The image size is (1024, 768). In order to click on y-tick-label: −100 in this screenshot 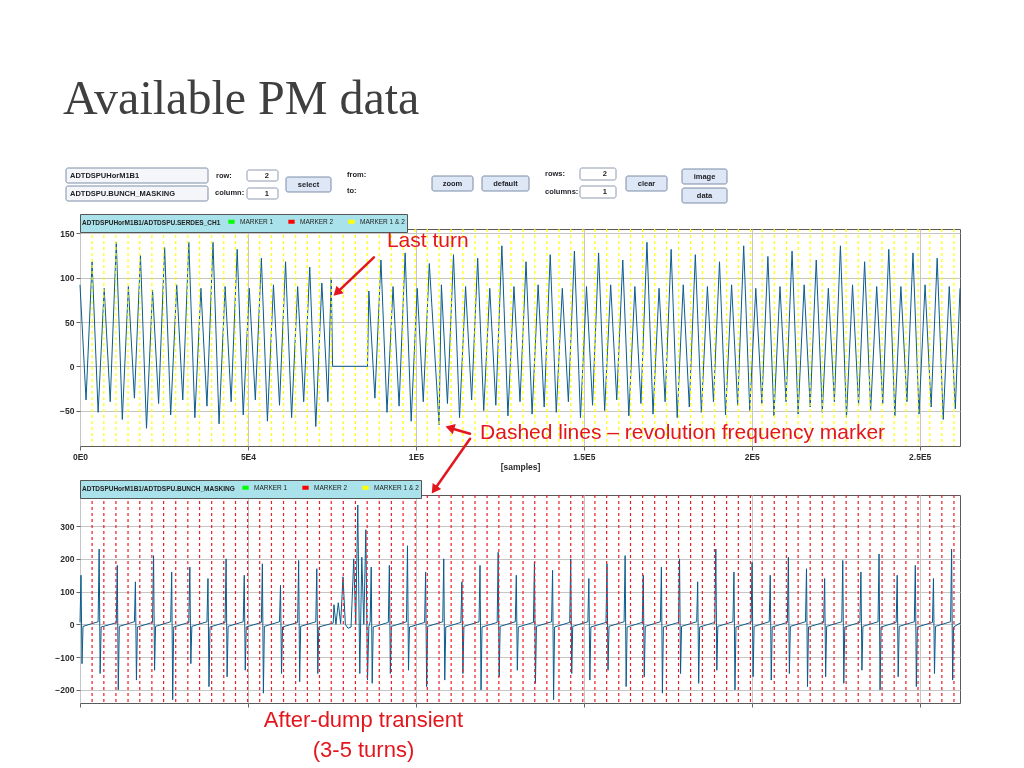, I will do `click(65, 657)`.